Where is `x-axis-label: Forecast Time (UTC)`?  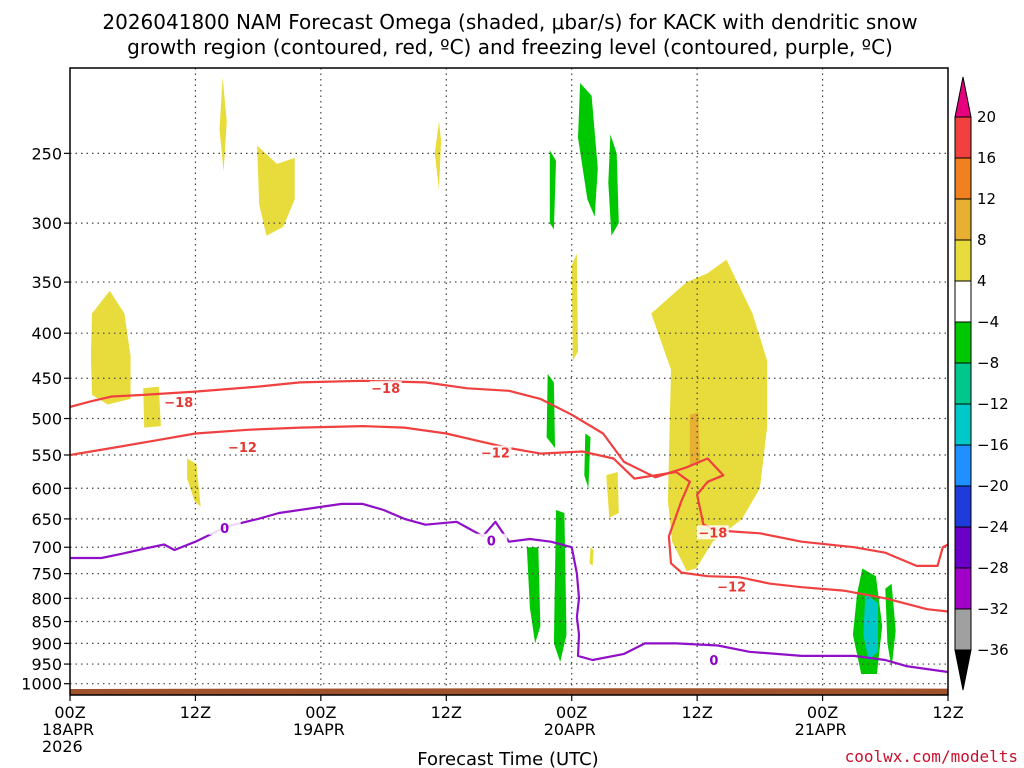
x-axis-label: Forecast Time (UTC) is located at coordinates (507, 758).